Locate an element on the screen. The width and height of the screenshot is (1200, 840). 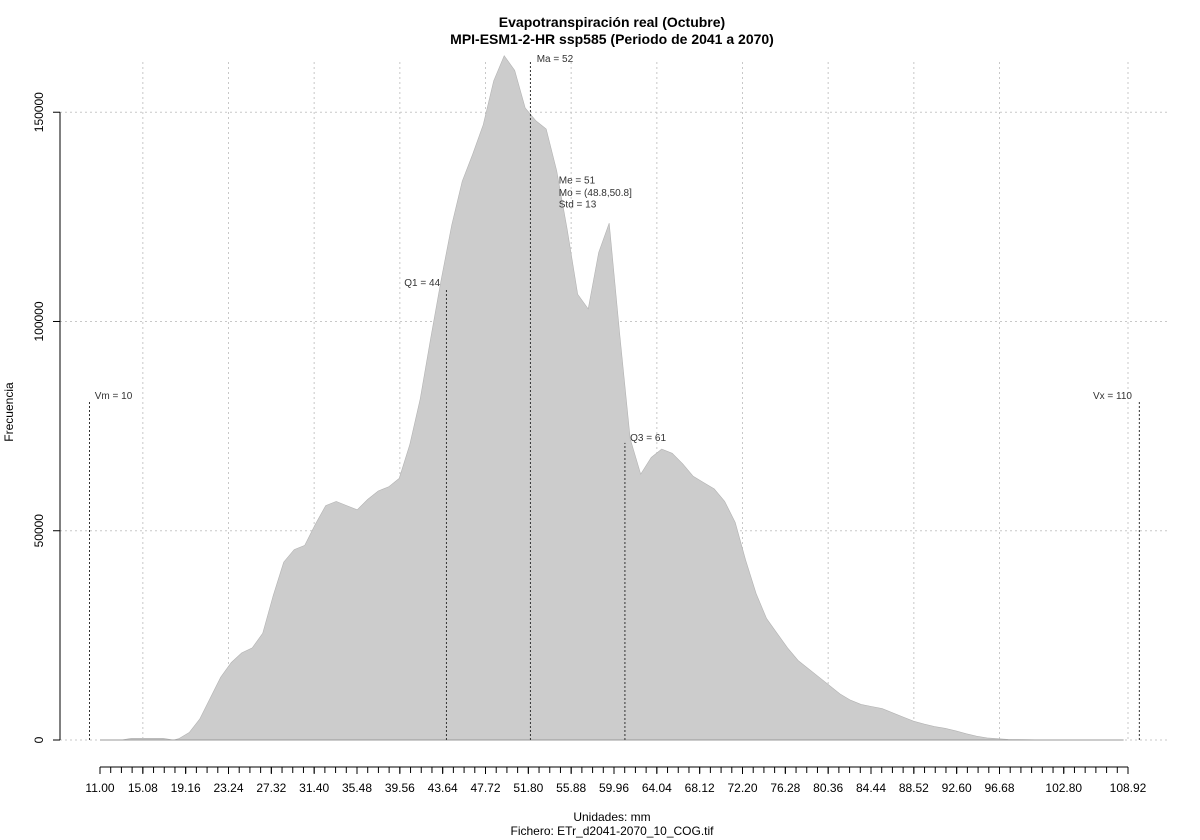
x-tick-label: 84.44 is located at coordinates (871, 788).